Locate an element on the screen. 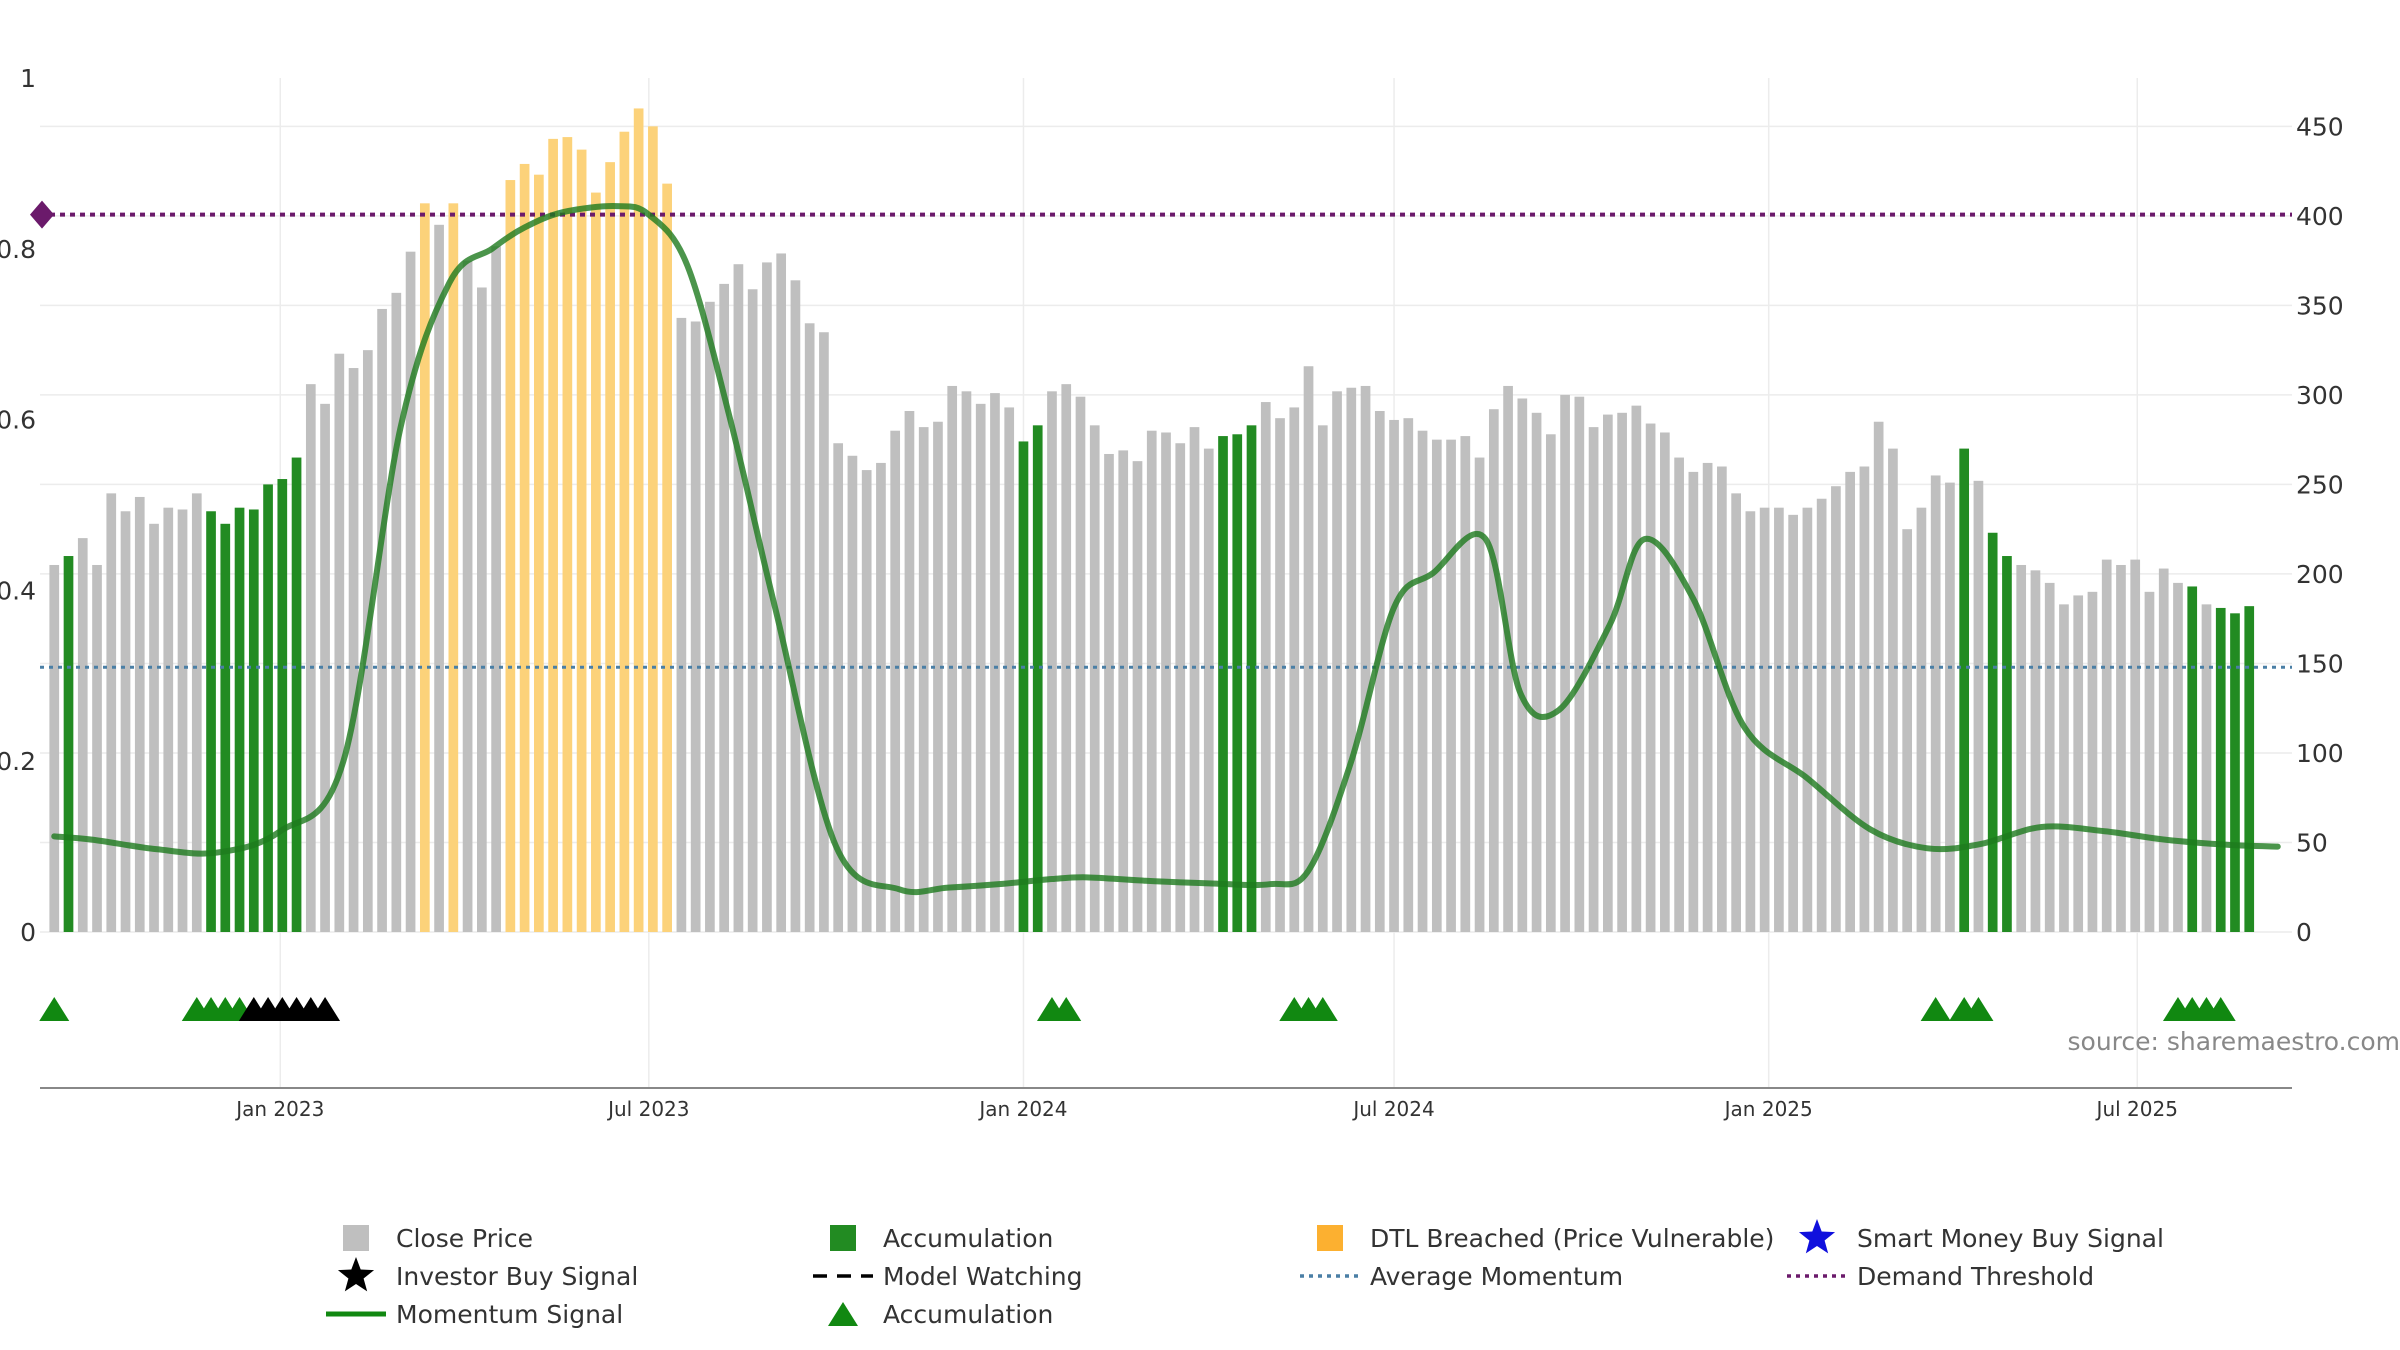  left-axis-tick-label: 0.6 is located at coordinates (18, 420).